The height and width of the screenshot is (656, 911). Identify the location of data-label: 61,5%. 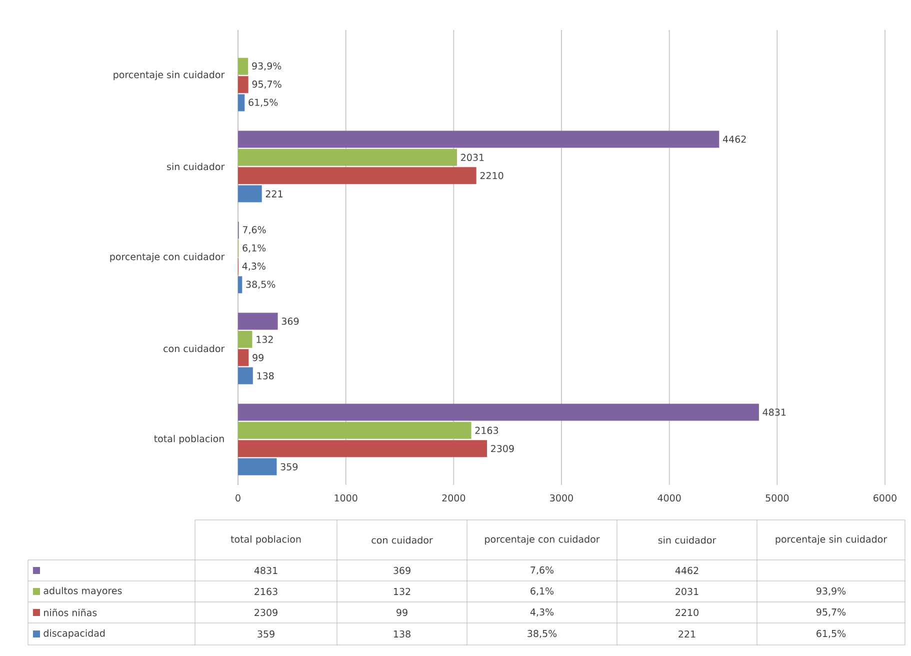
(263, 102).